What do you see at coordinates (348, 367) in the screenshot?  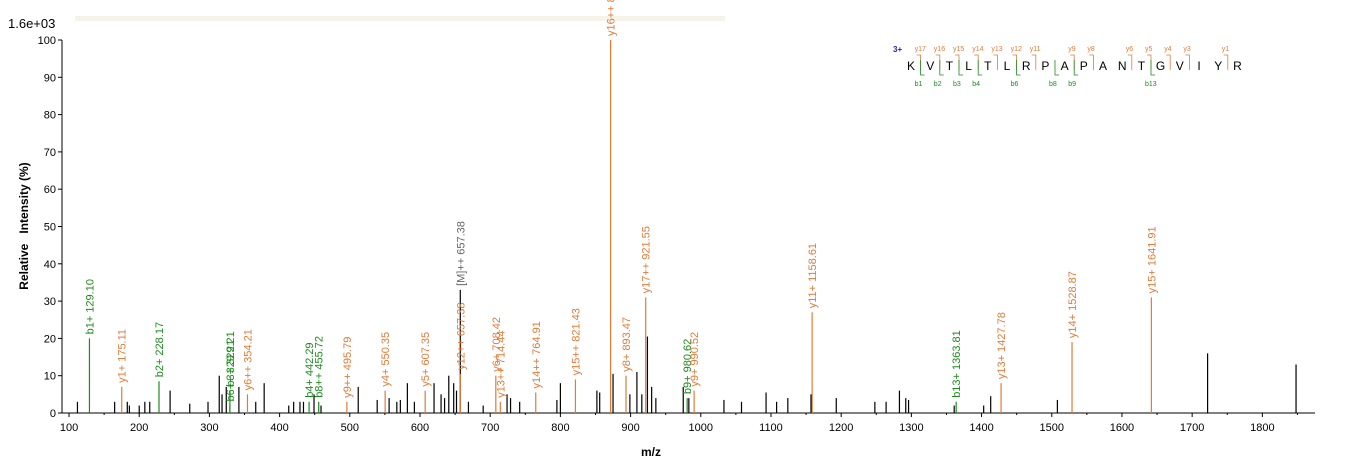 I see `peak-label: y9++ 495.79` at bounding box center [348, 367].